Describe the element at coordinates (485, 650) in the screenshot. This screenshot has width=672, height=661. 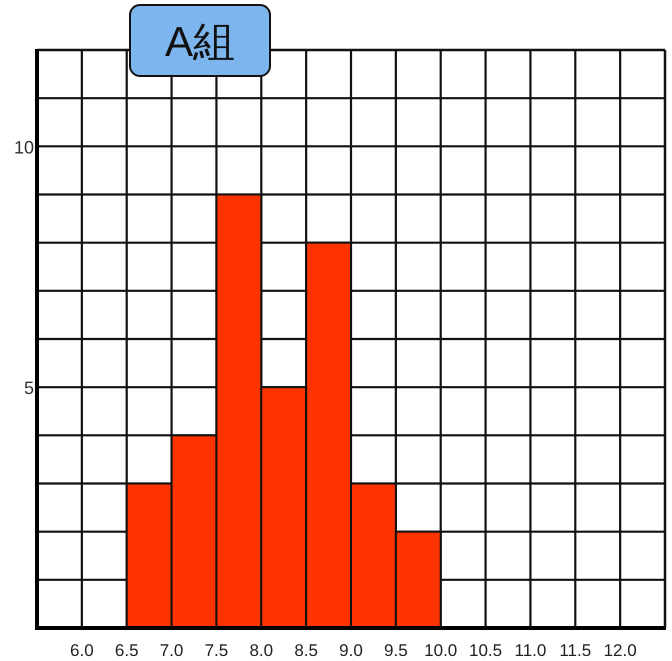
I see `x-tick-label: 10.5` at that location.